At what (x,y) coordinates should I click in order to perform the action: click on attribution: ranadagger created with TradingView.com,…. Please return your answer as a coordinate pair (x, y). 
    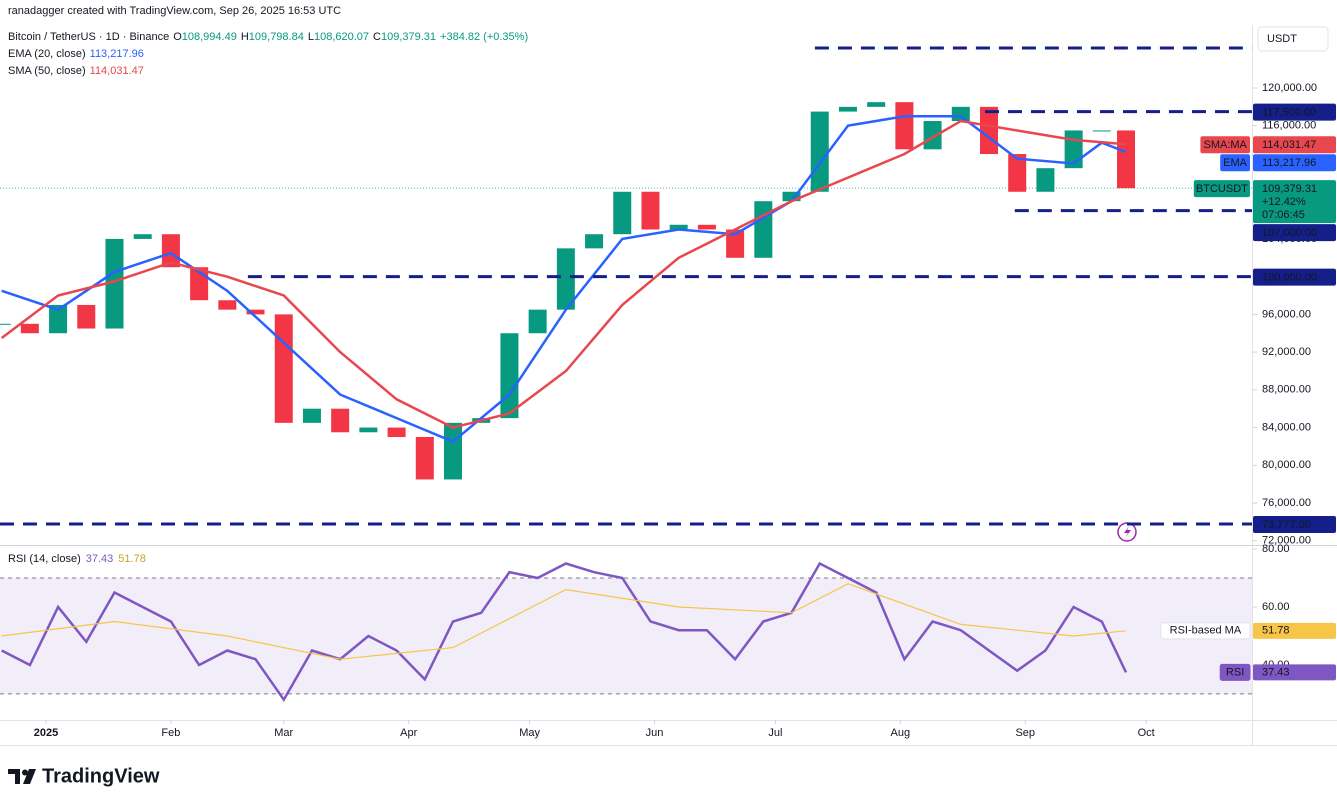
    Looking at the image, I should click on (174, 11).